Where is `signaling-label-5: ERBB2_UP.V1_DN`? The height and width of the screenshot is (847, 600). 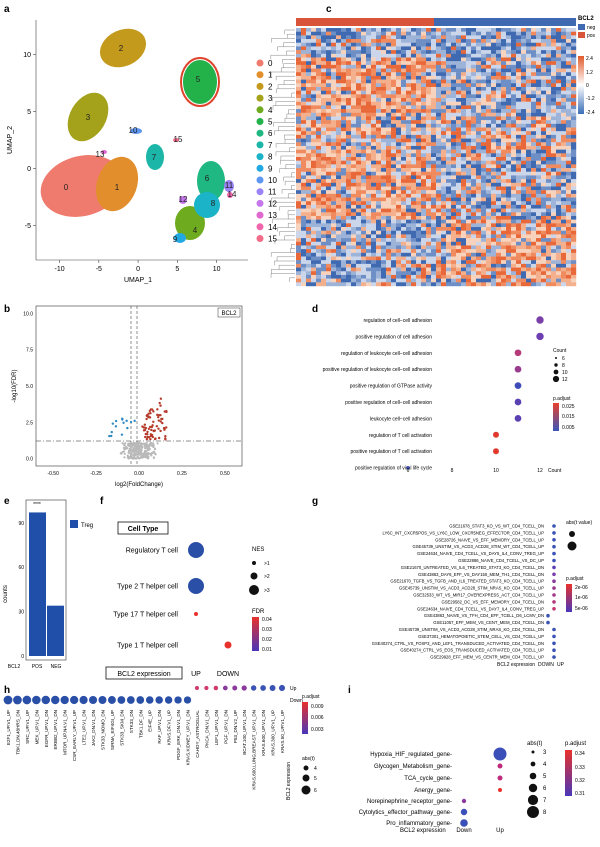 signaling-label-5: ERBB2_UP.V1_DN is located at coordinates (55, 730).